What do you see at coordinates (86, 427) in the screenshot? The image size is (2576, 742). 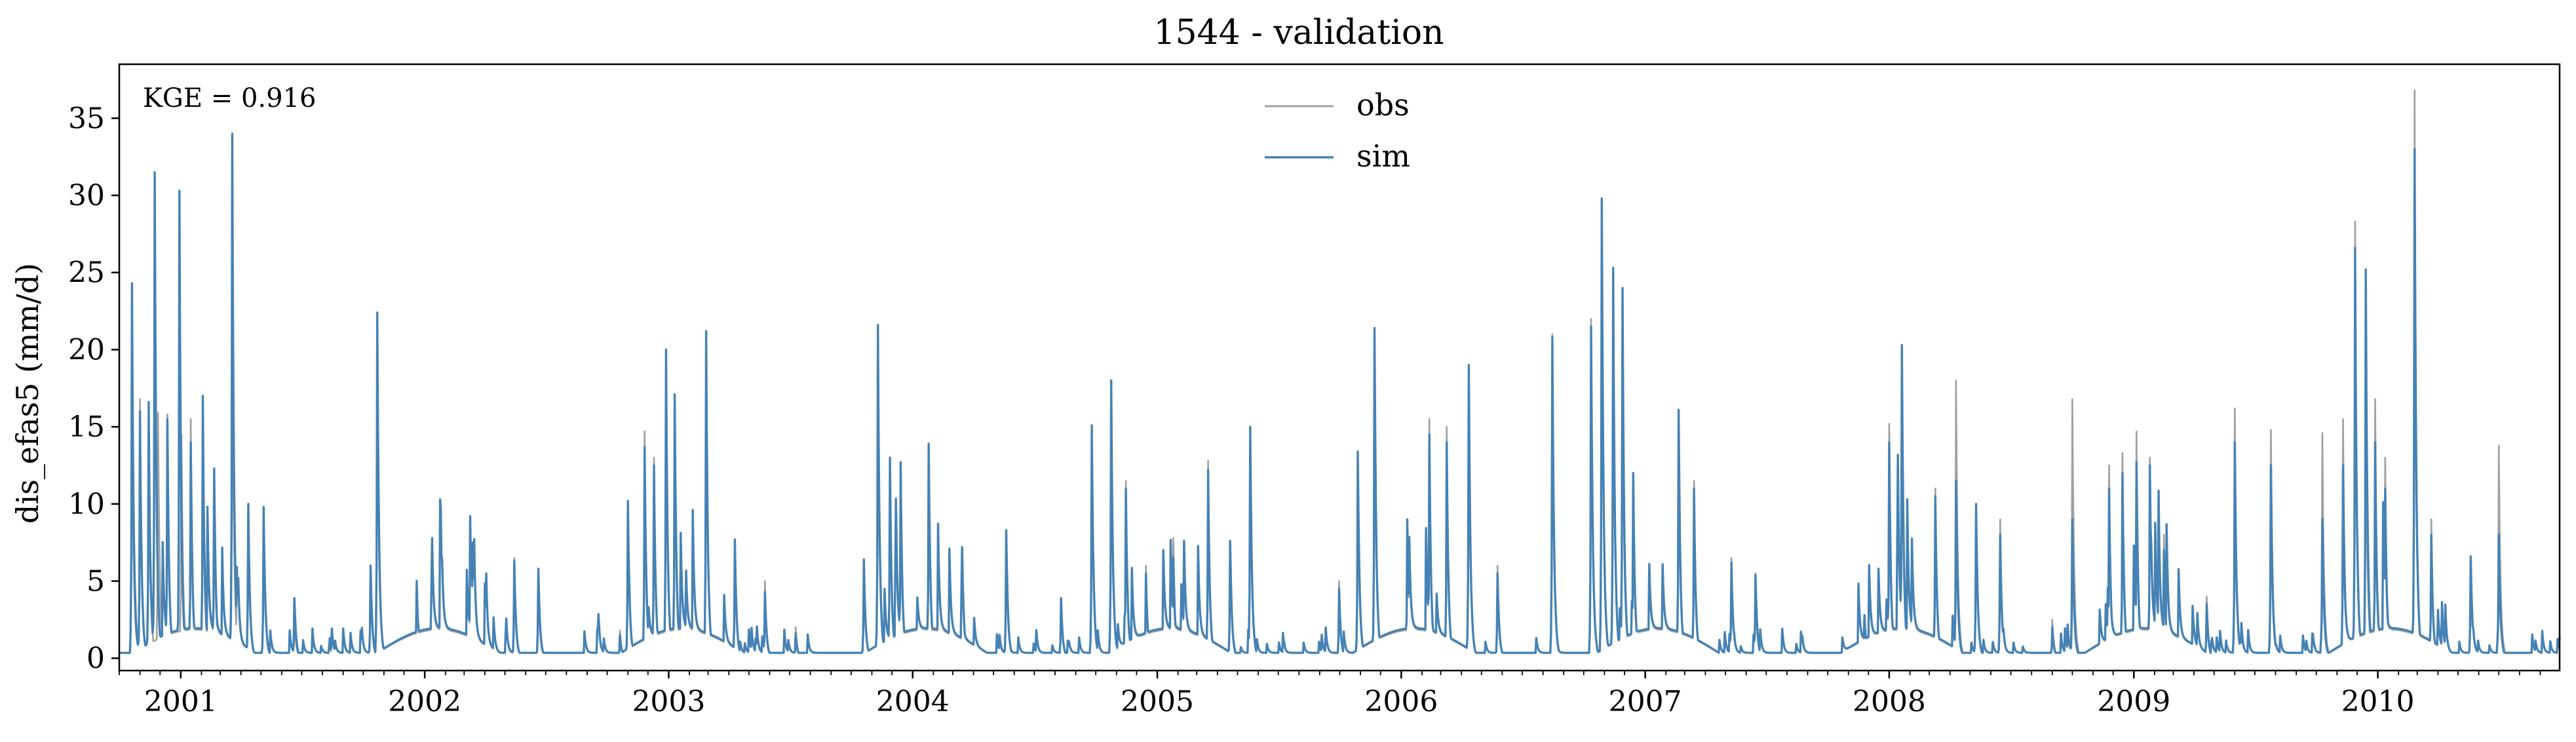 I see `y-tick-label: 15` at bounding box center [86, 427].